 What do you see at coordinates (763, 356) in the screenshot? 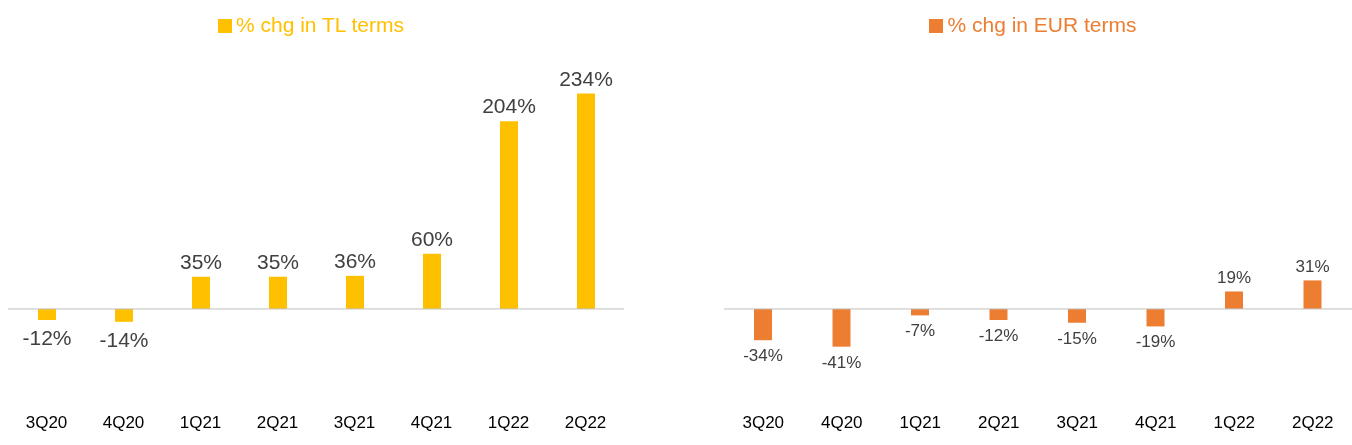
I see `data-label: -34%` at bounding box center [763, 356].